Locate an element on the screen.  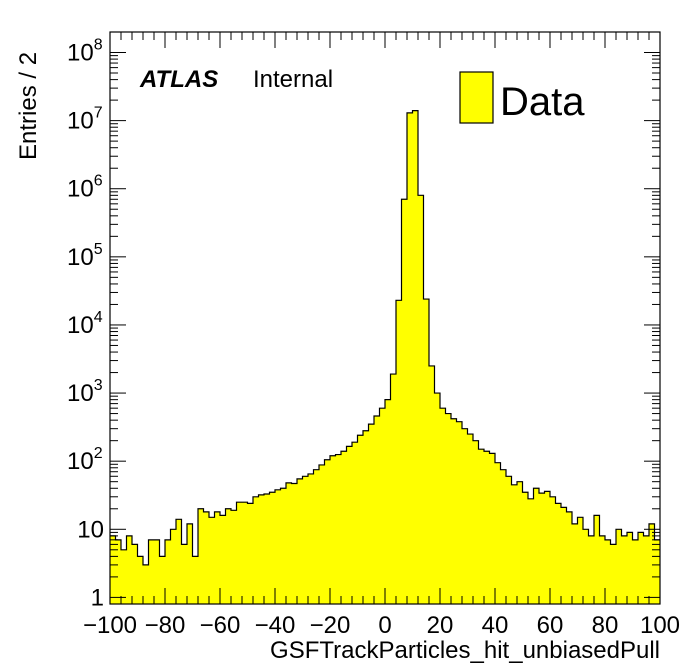
x-tick-label: 20 is located at coordinates (440, 625).